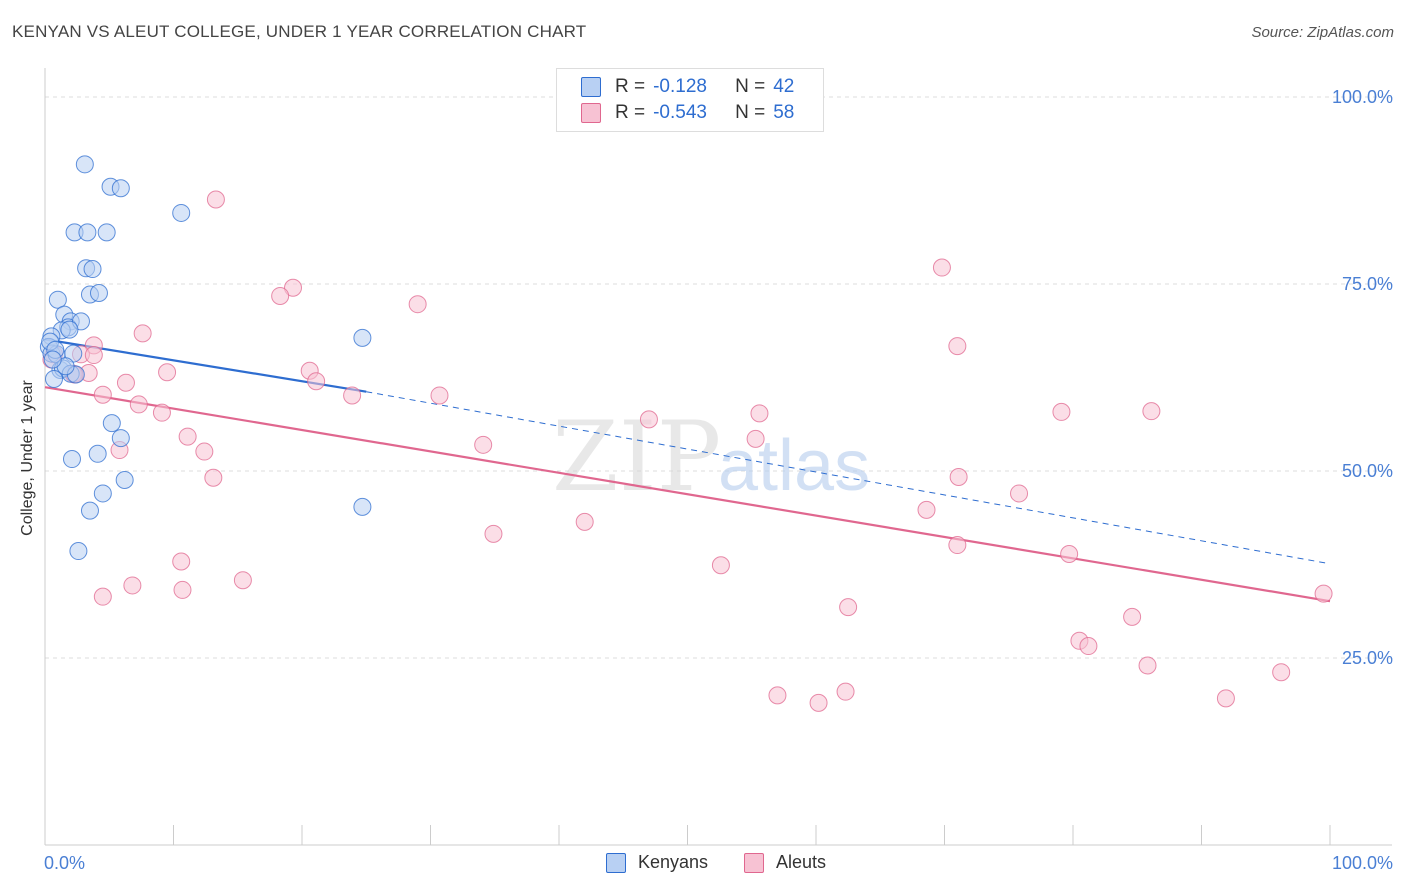  What do you see at coordinates (1367, 658) in the screenshot?
I see `y-tick-label: 25.0%` at bounding box center [1367, 658].